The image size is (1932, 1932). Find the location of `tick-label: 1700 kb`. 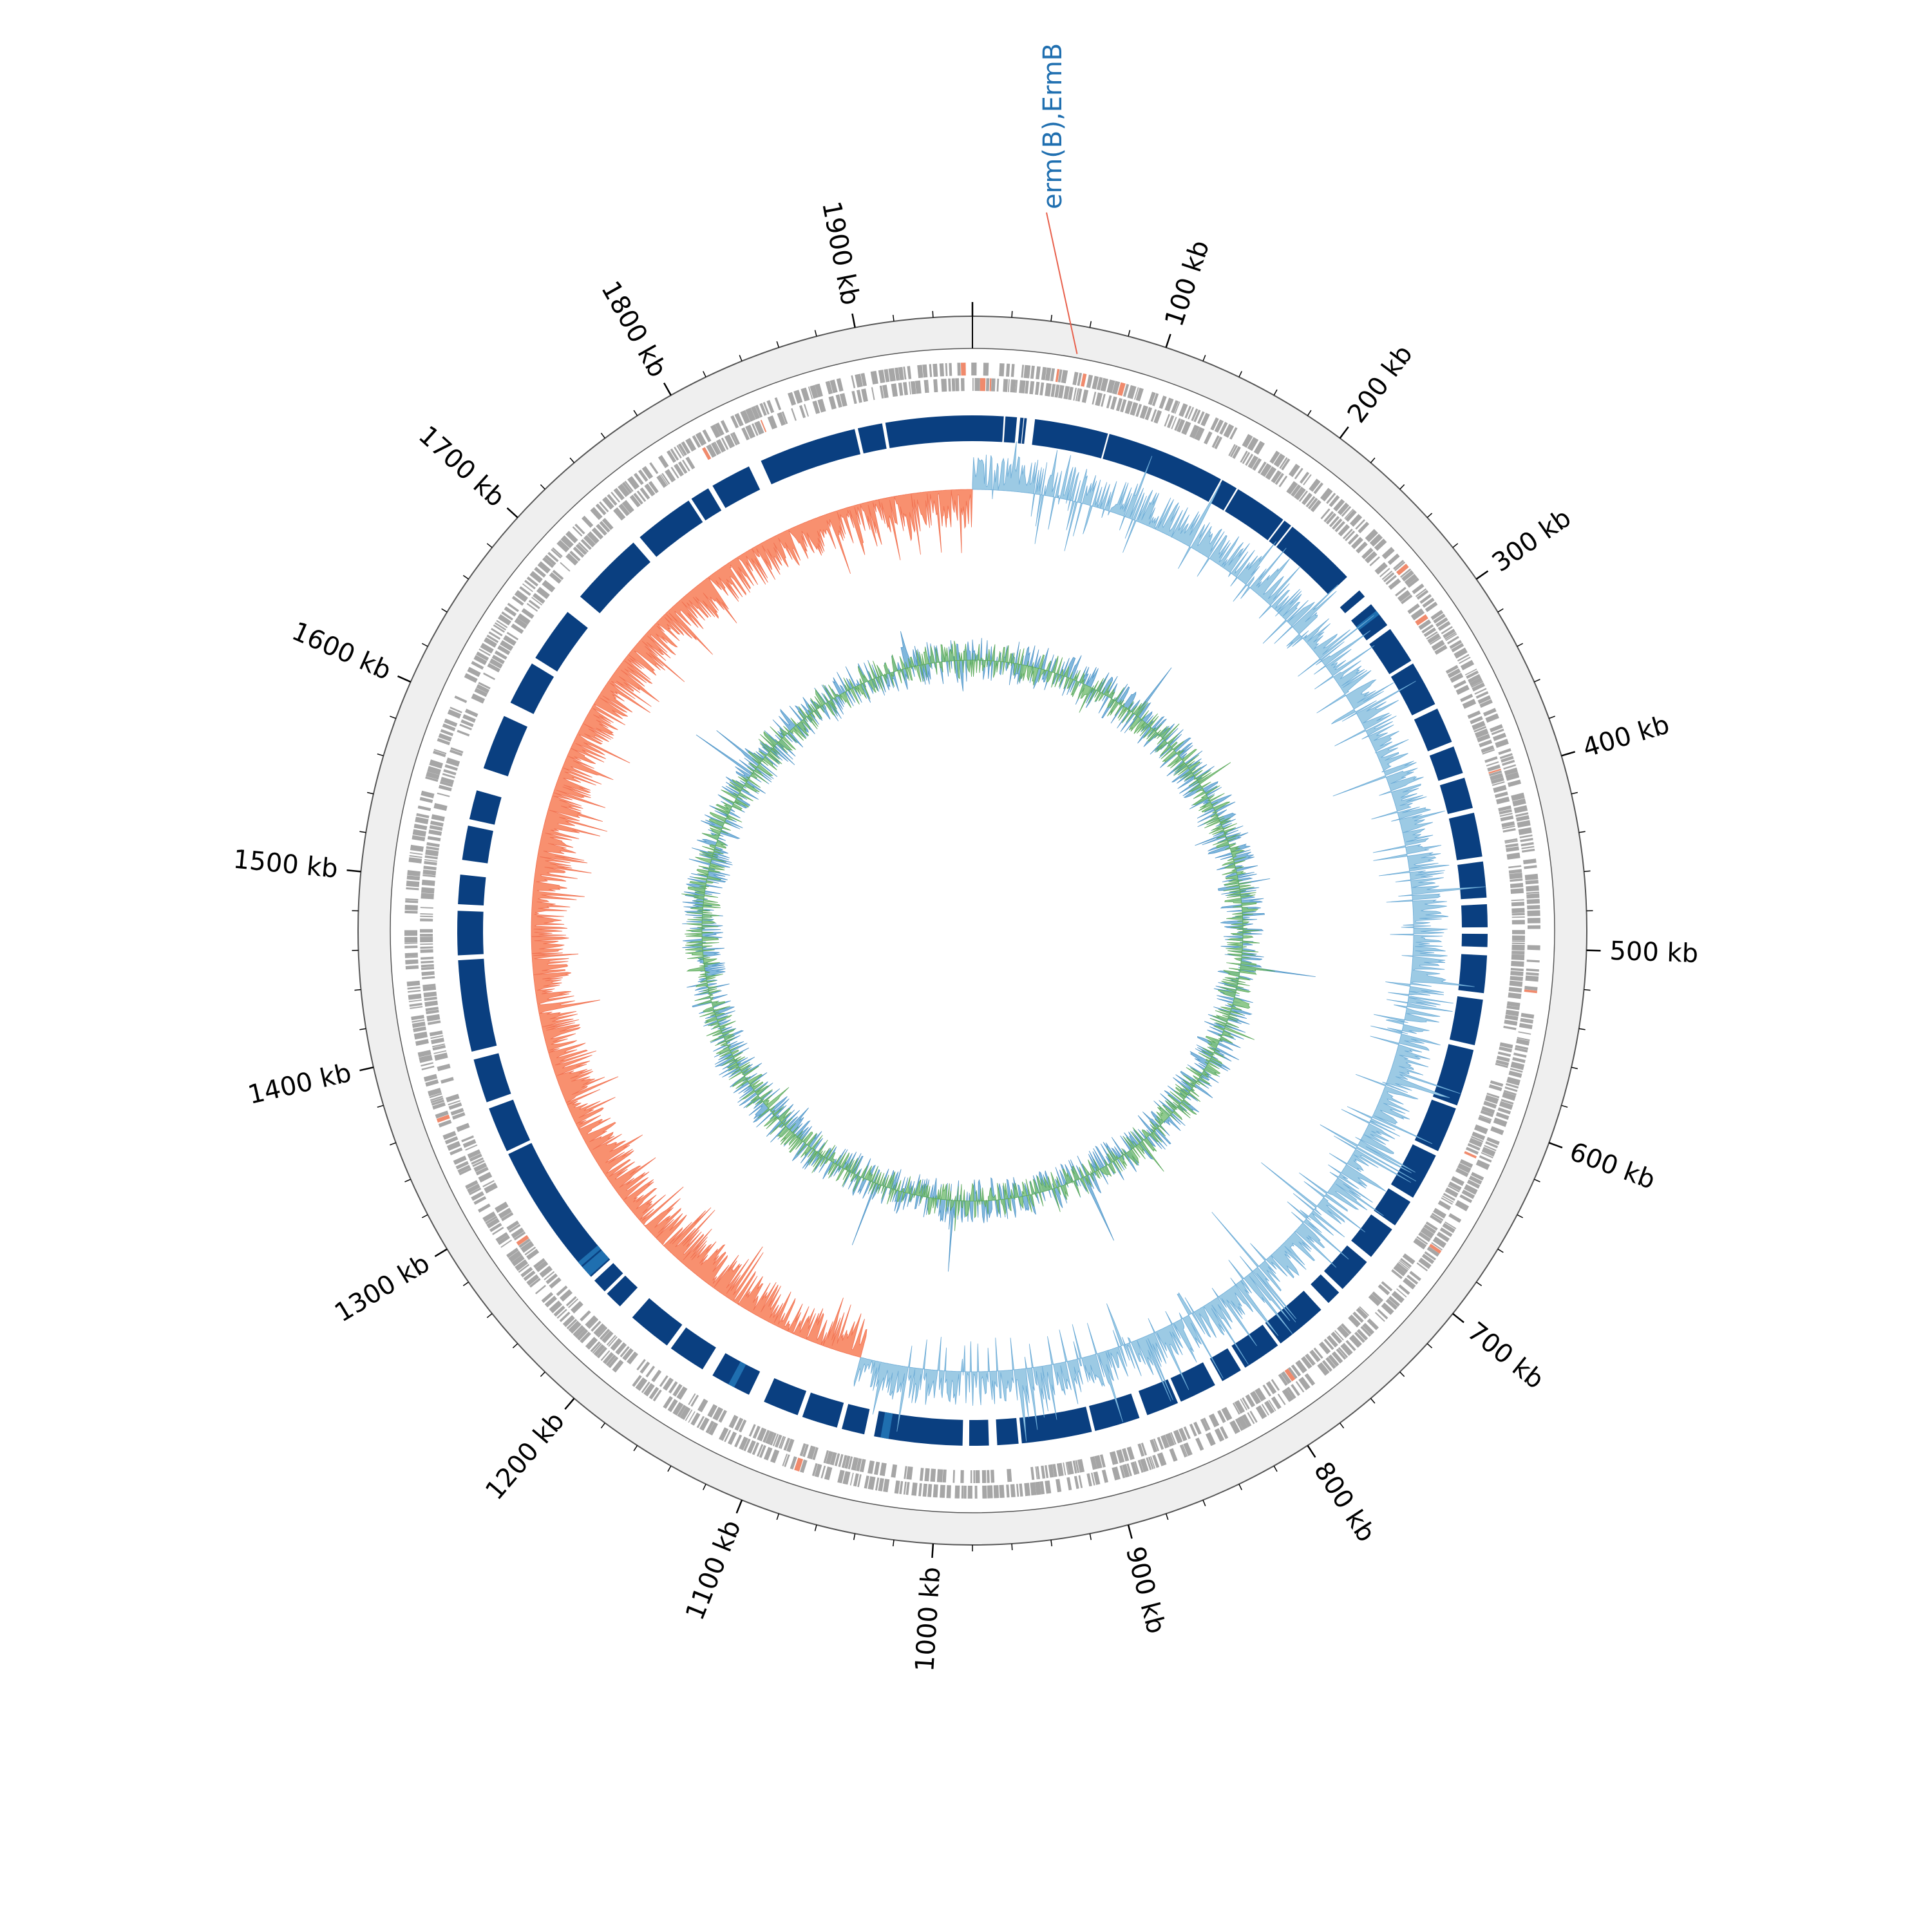

tick-label: 1700 kb is located at coordinates (462, 467).